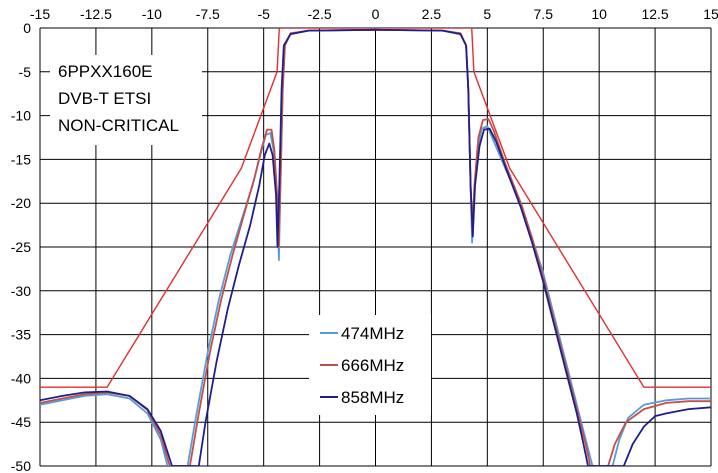 This screenshot has height=473, width=718. I want to click on y-tick-label-6: -30, so click(21, 291).